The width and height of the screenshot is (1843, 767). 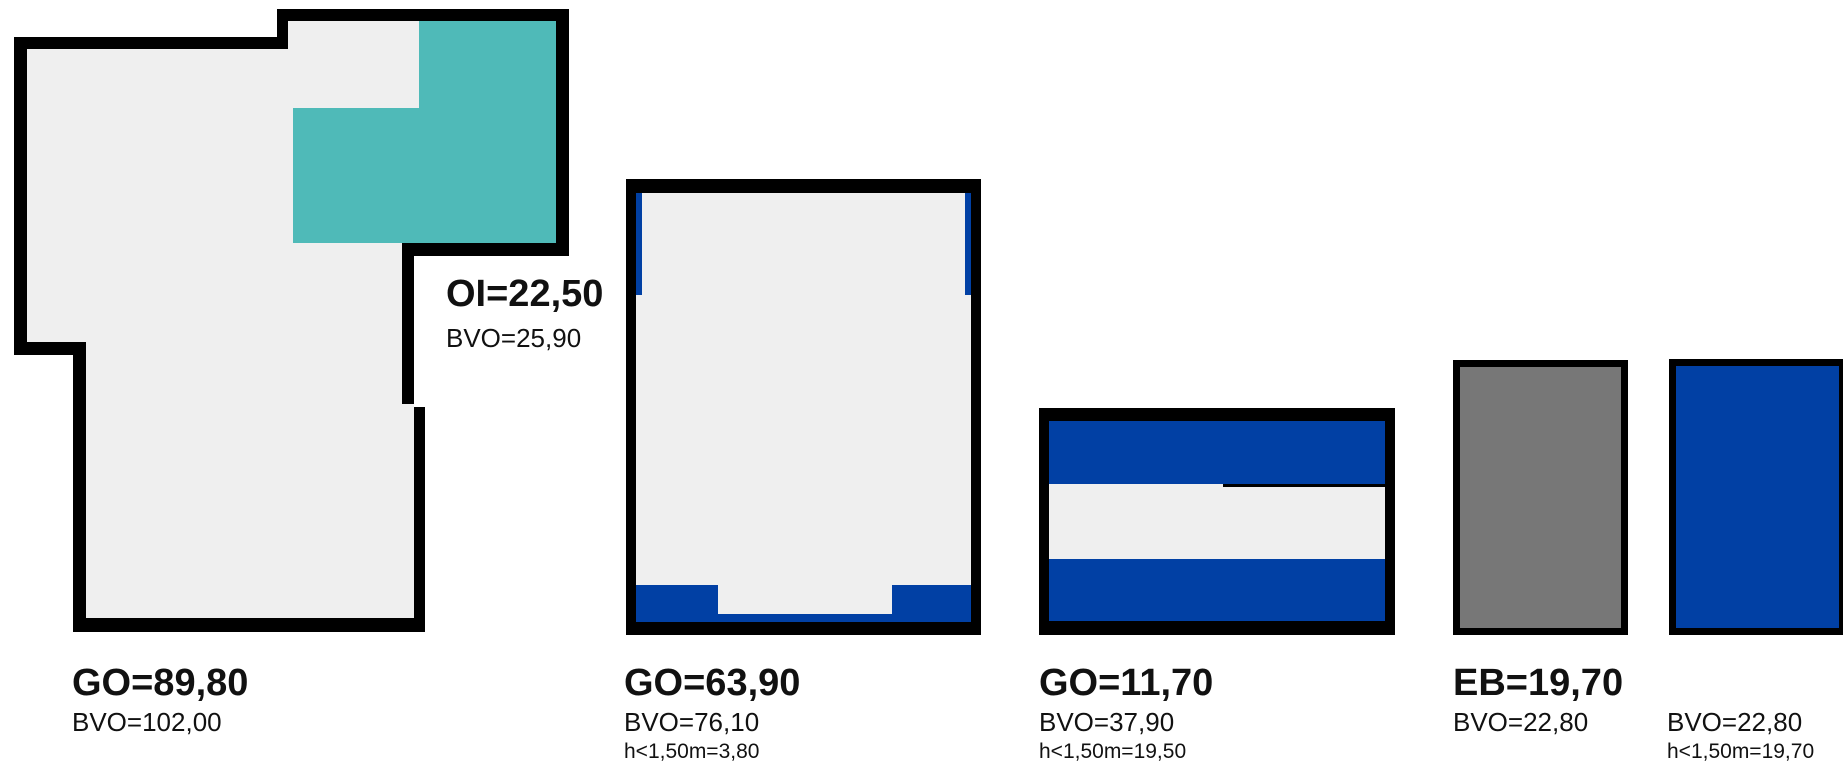 I want to click on unit3-plan, so click(x=1217, y=521).